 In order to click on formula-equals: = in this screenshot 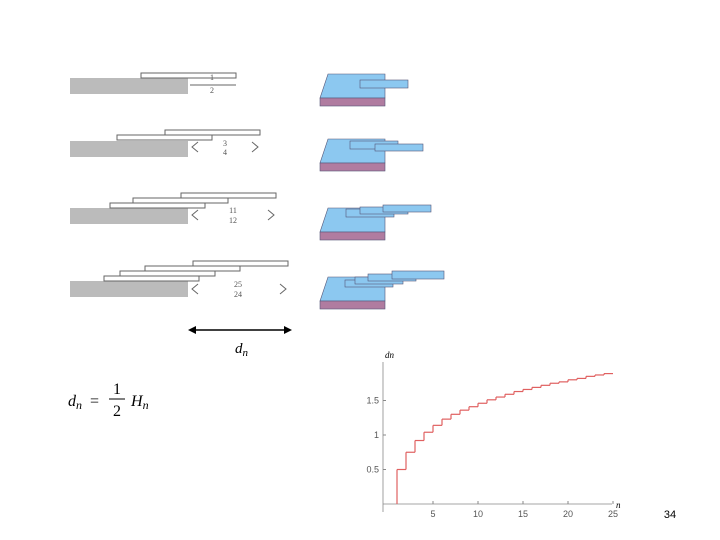, I will do `click(94, 401)`.